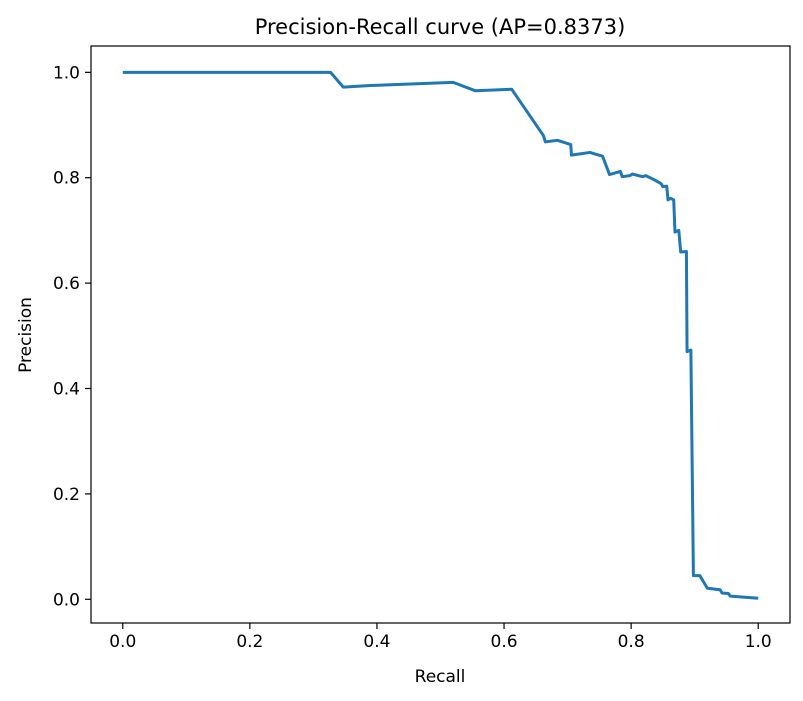 This screenshot has width=803, height=701. Describe the element at coordinates (376, 642) in the screenshot. I see `x-tick-label: 0.4` at that location.